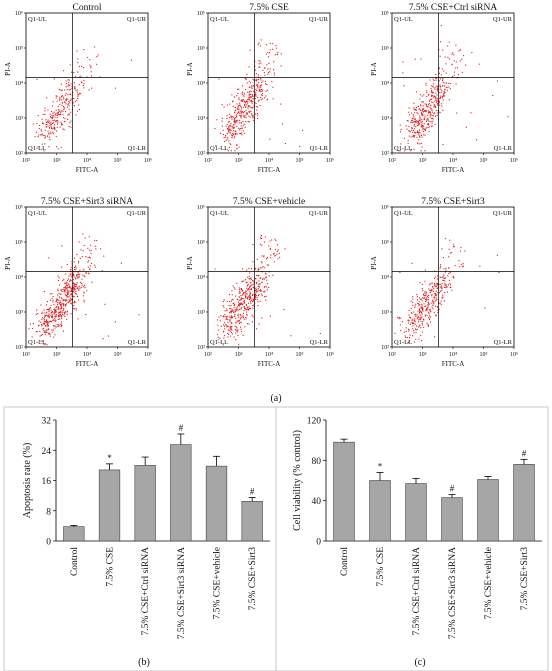 The width and height of the screenshot is (552, 671). I want to click on quadrant-label-ul: Q1-UL, so click(403, 213).